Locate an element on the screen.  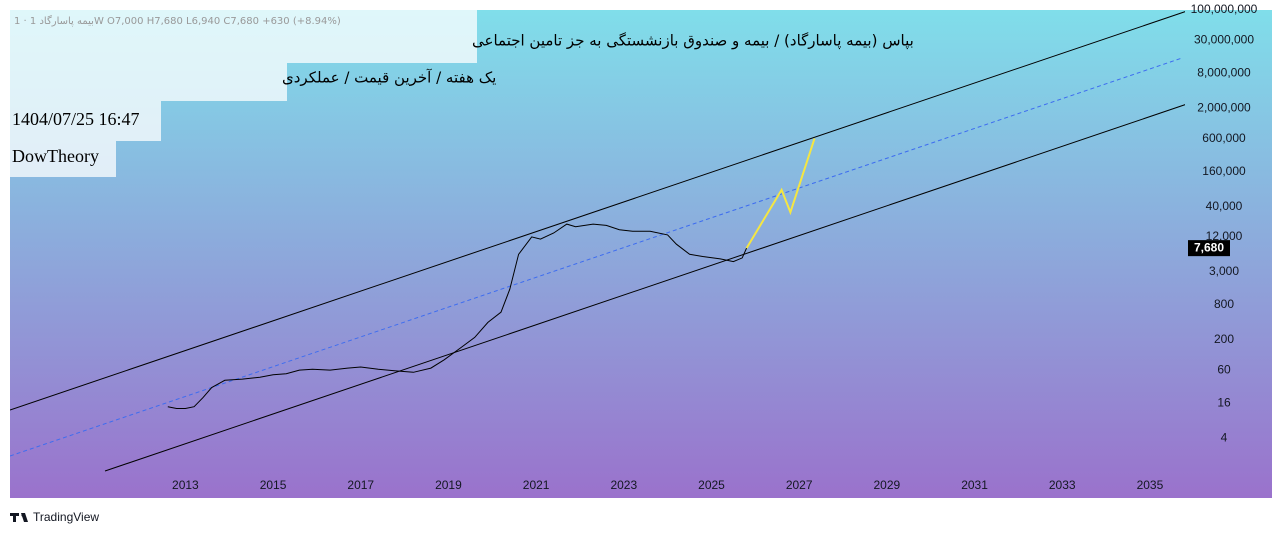
y-tick-label: 100,000,000 is located at coordinates (1224, 9).